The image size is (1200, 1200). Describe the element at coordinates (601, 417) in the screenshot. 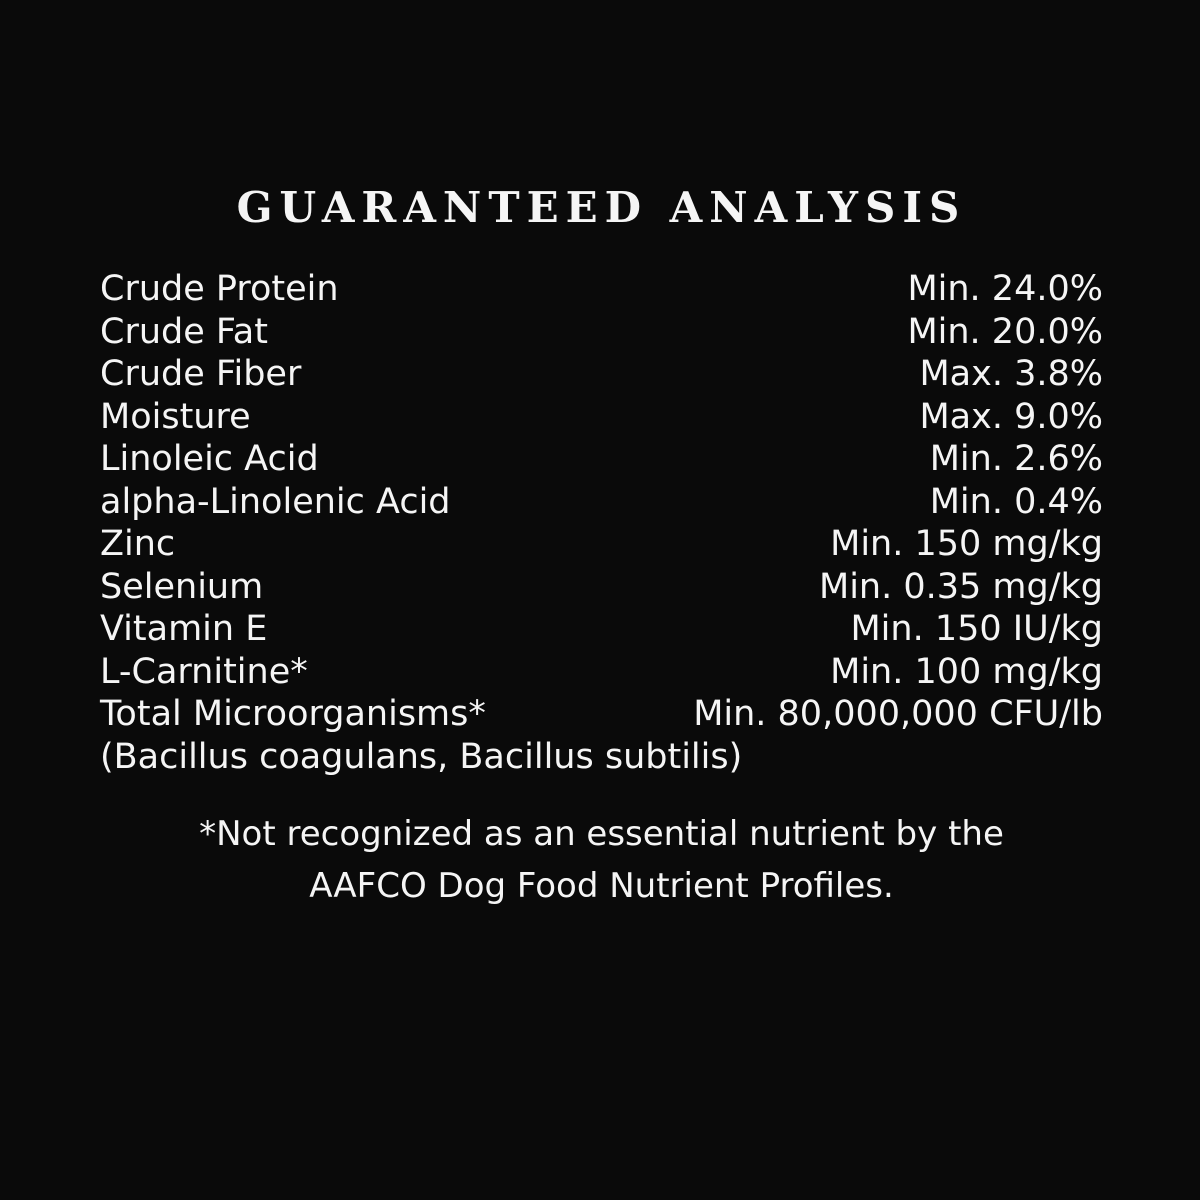

I see `table-row: Moisture Max. 9.0%` at that location.